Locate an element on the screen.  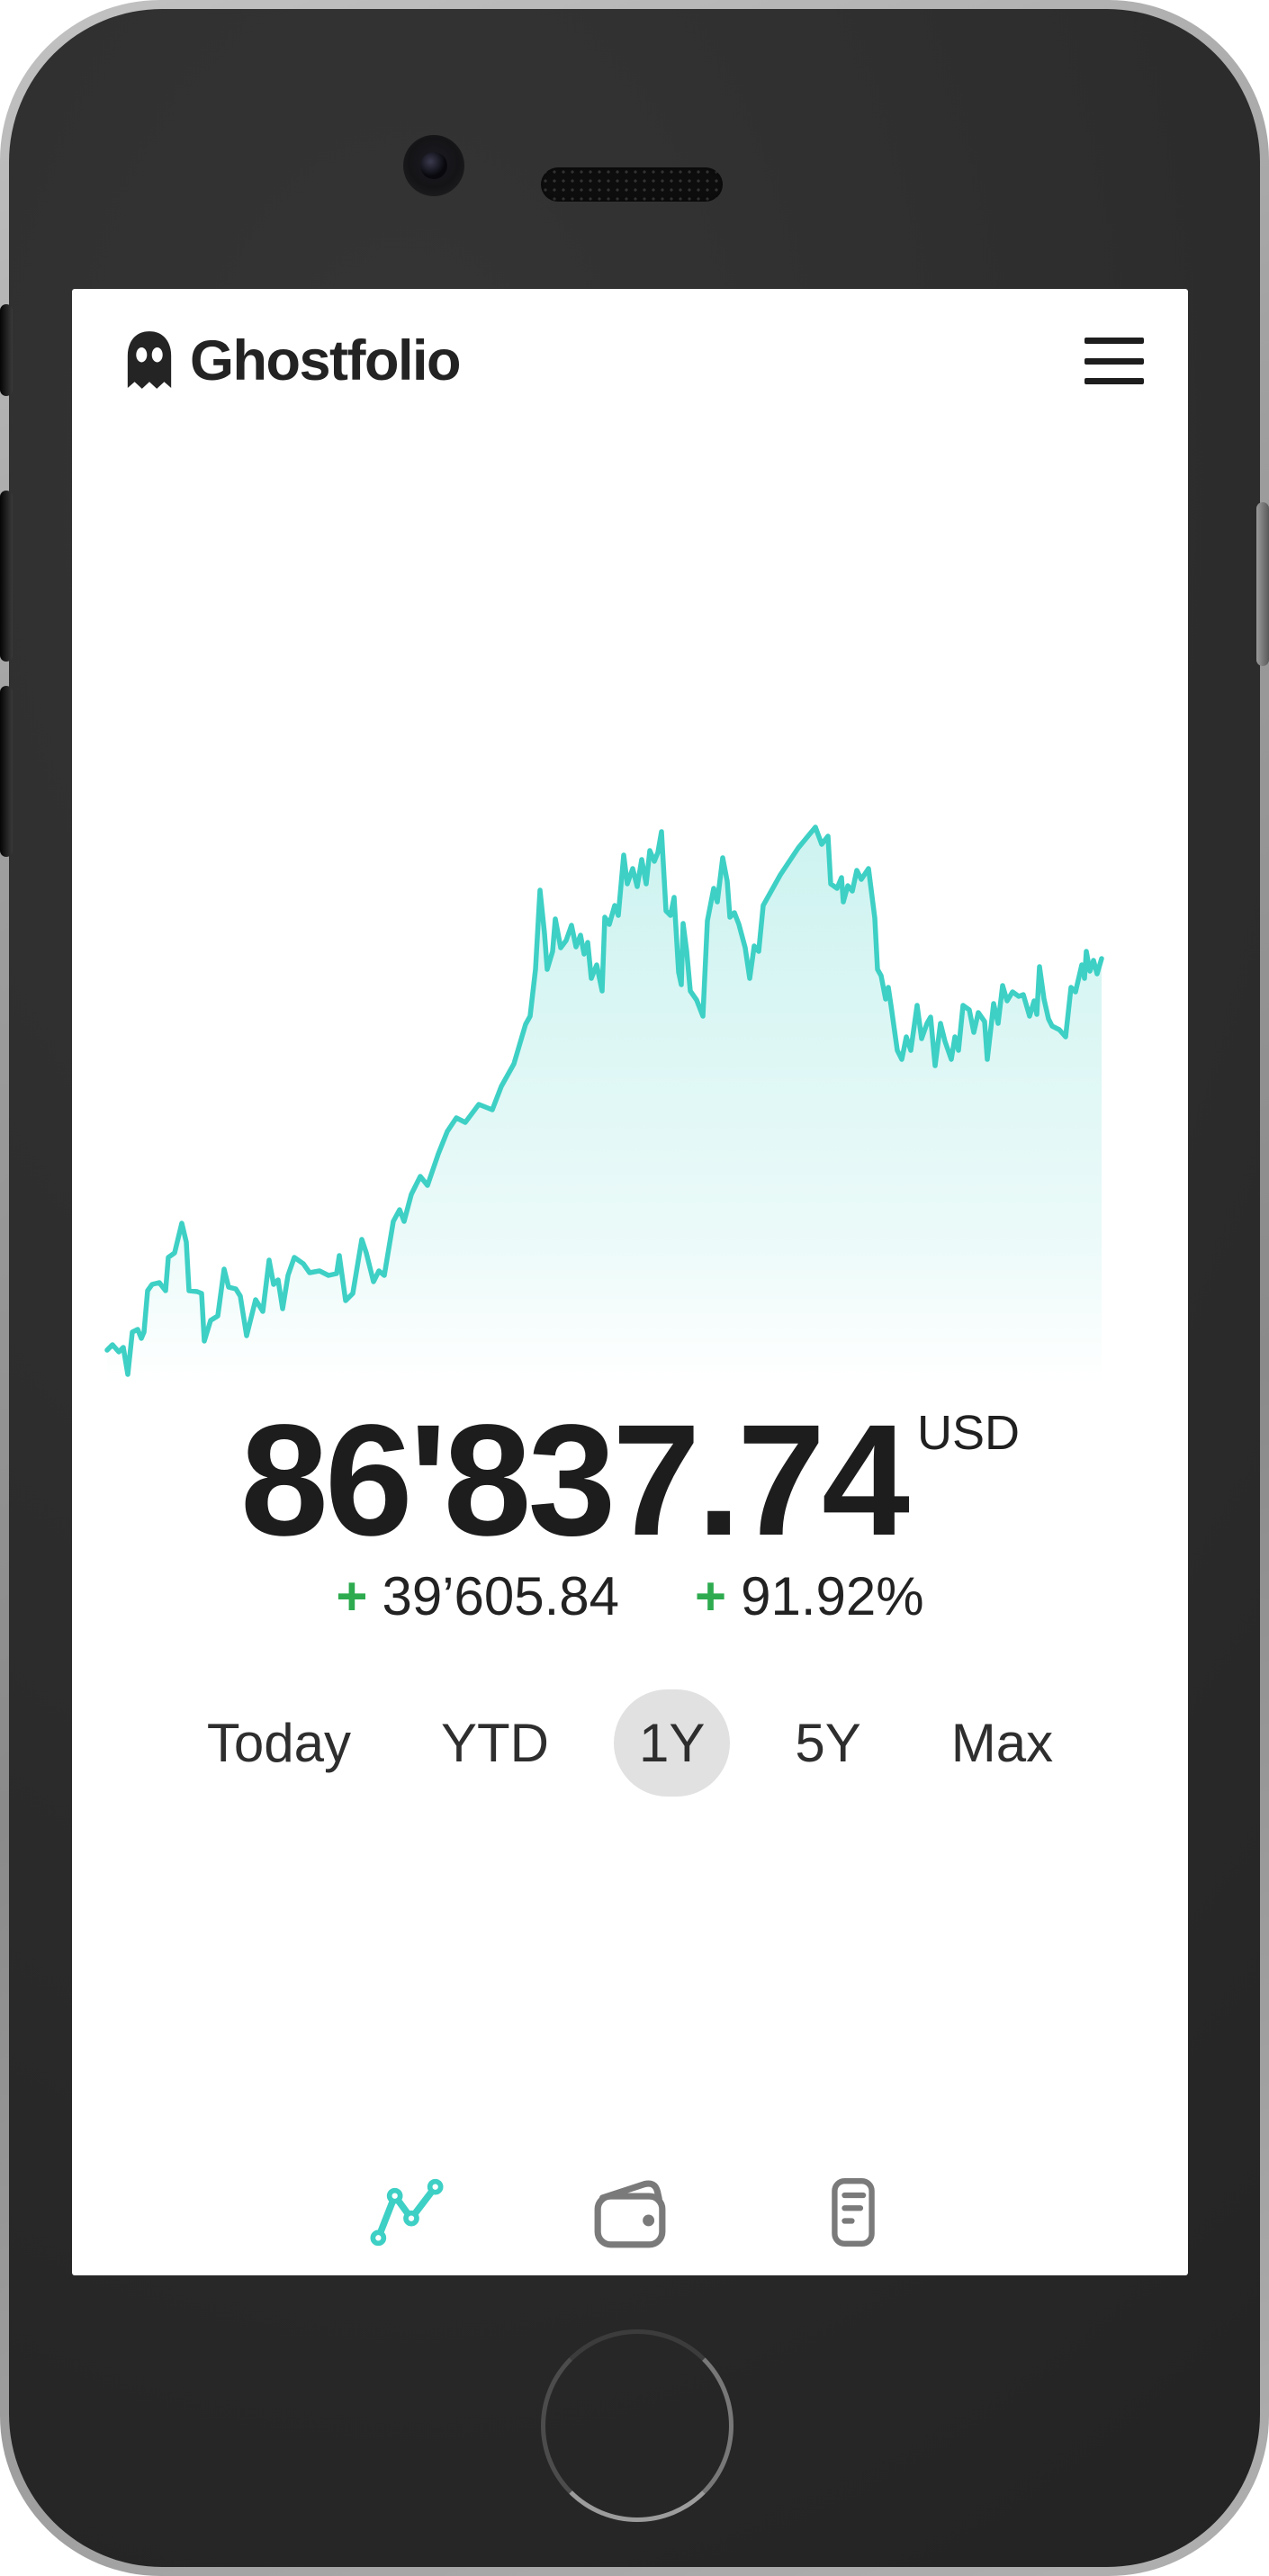
nav-item-accounts is located at coordinates (630, 2212).